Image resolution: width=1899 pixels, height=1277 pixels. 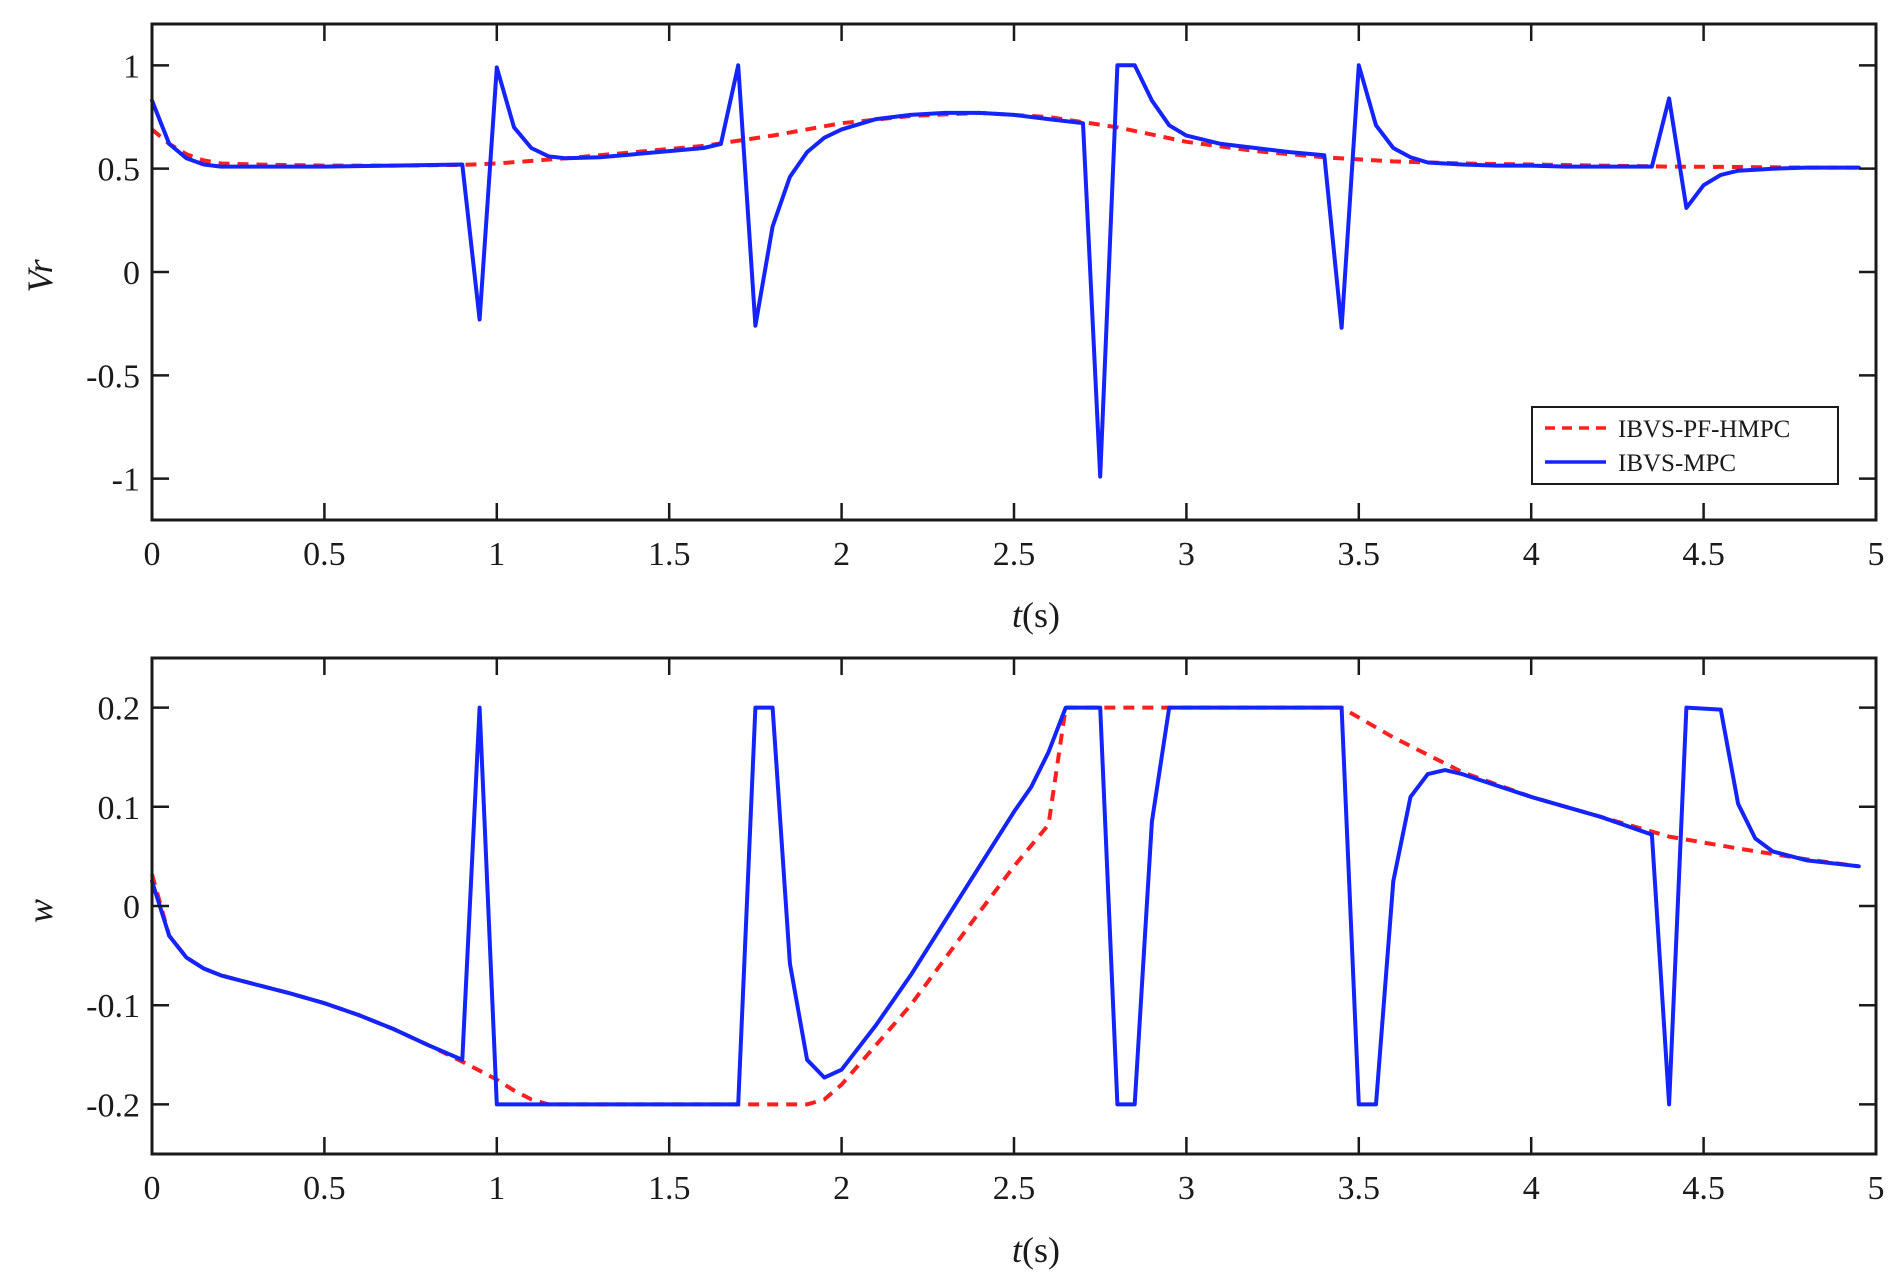 I want to click on legend: IBVS-PF-HMPC IBVS-MPC, so click(x=1685, y=445).